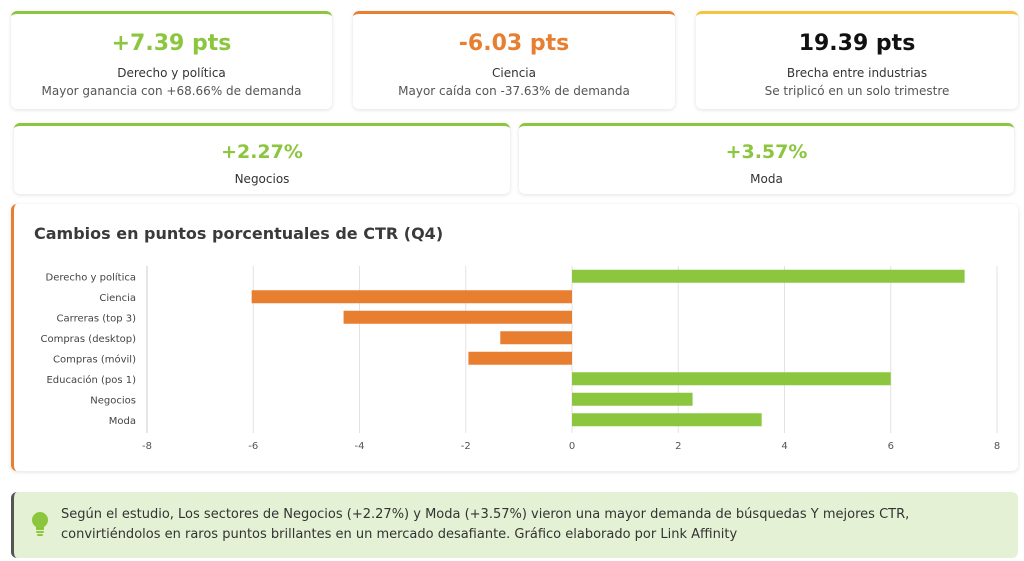 This screenshot has height=561, width=1024. What do you see at coordinates (784, 446) in the screenshot?
I see `x-tick-label: 4` at bounding box center [784, 446].